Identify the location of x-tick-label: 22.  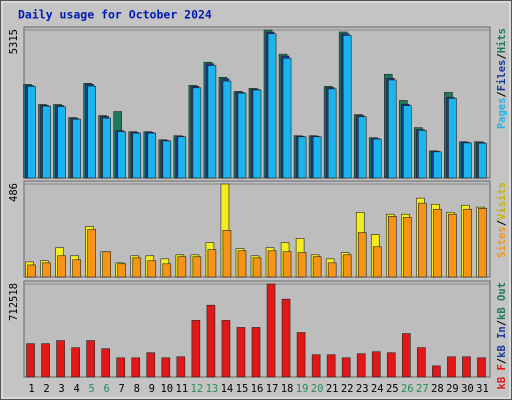
(347, 389).